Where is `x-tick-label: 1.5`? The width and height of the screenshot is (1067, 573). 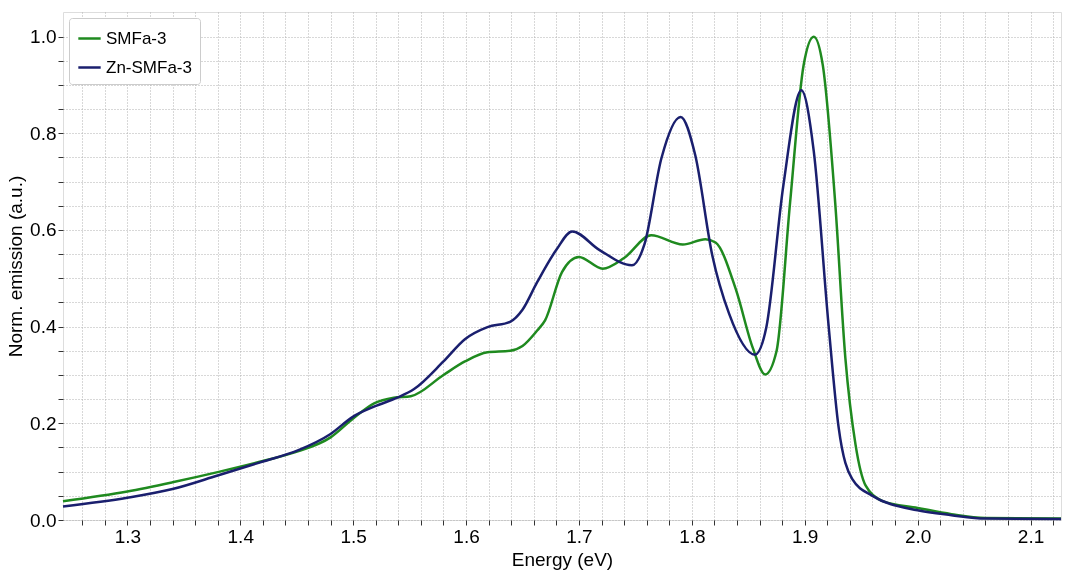
x-tick-label: 1.5 is located at coordinates (353, 536).